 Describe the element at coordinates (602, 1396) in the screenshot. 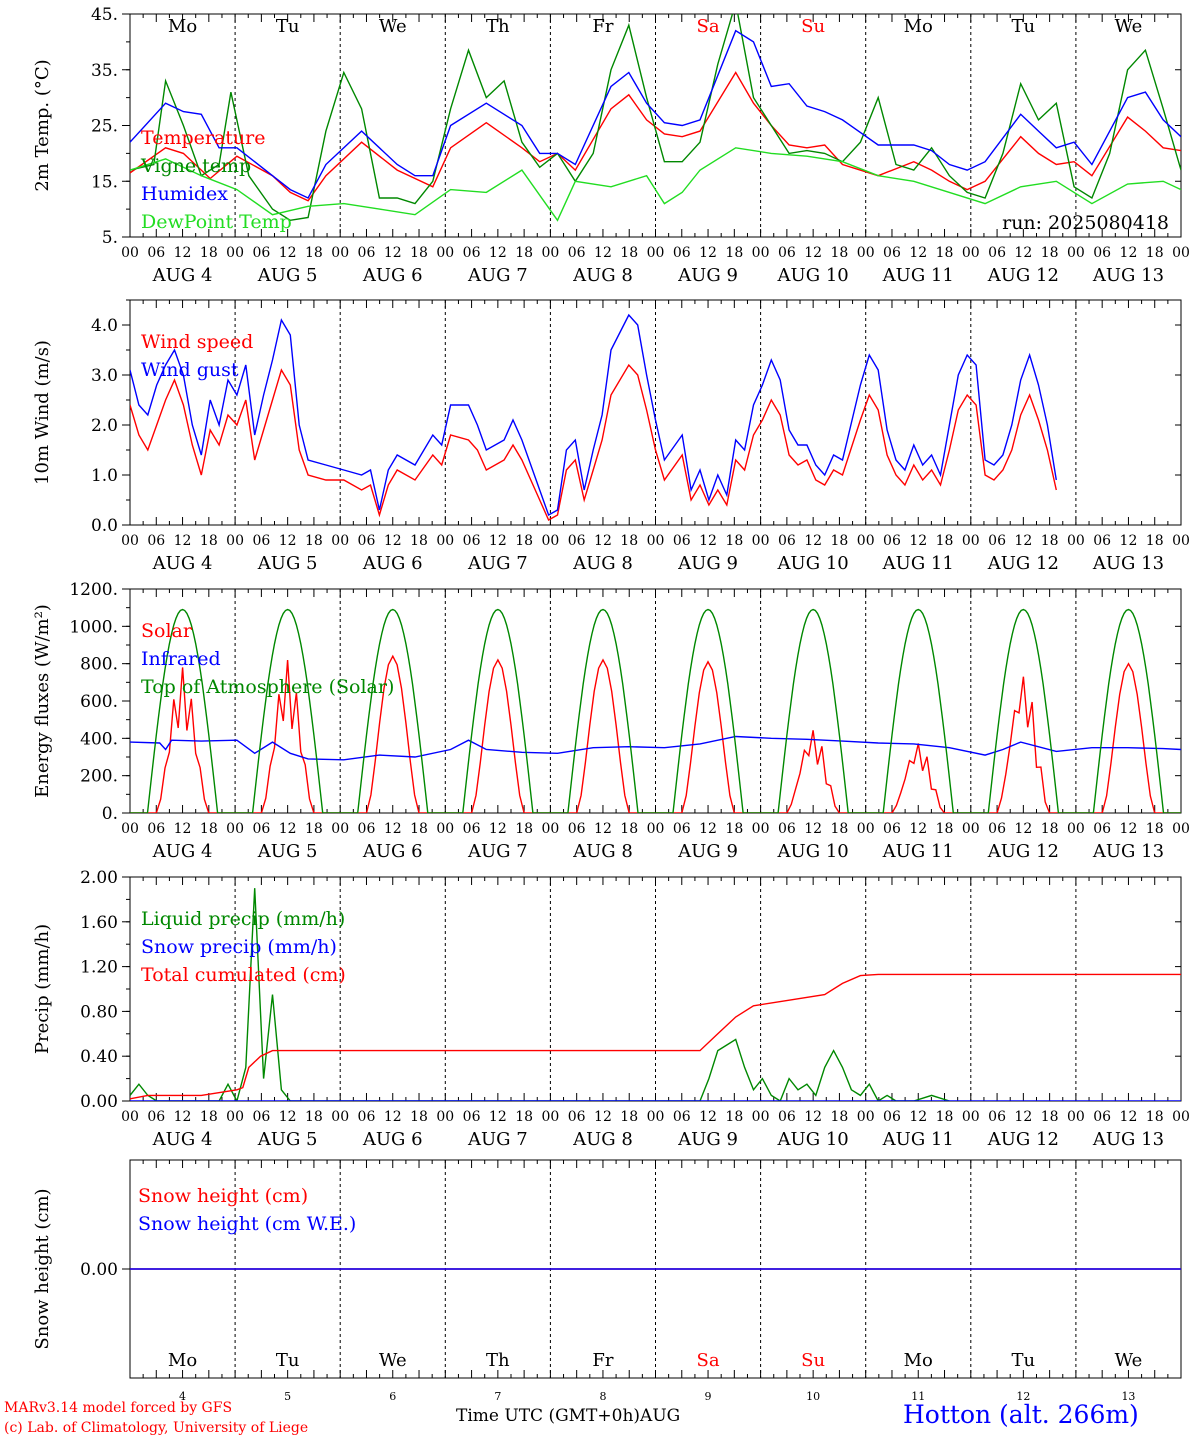

I see `day-number: 8` at that location.